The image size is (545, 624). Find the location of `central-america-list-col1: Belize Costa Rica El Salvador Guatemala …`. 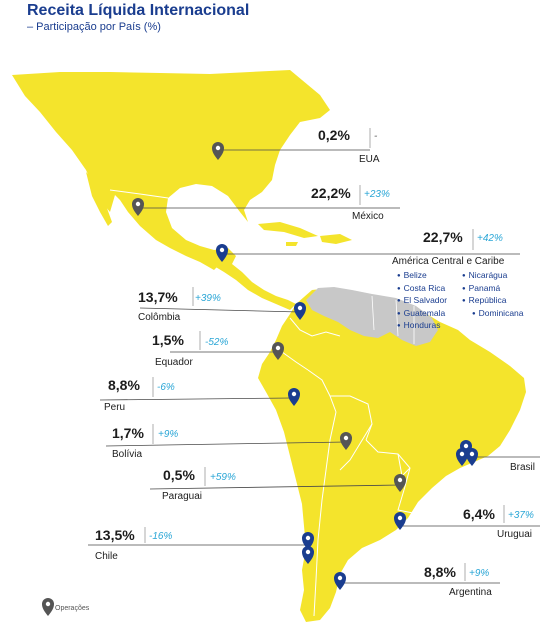

central-america-list-col1: Belize Costa Rica El Salvador Guatemala … is located at coordinates (422, 301).